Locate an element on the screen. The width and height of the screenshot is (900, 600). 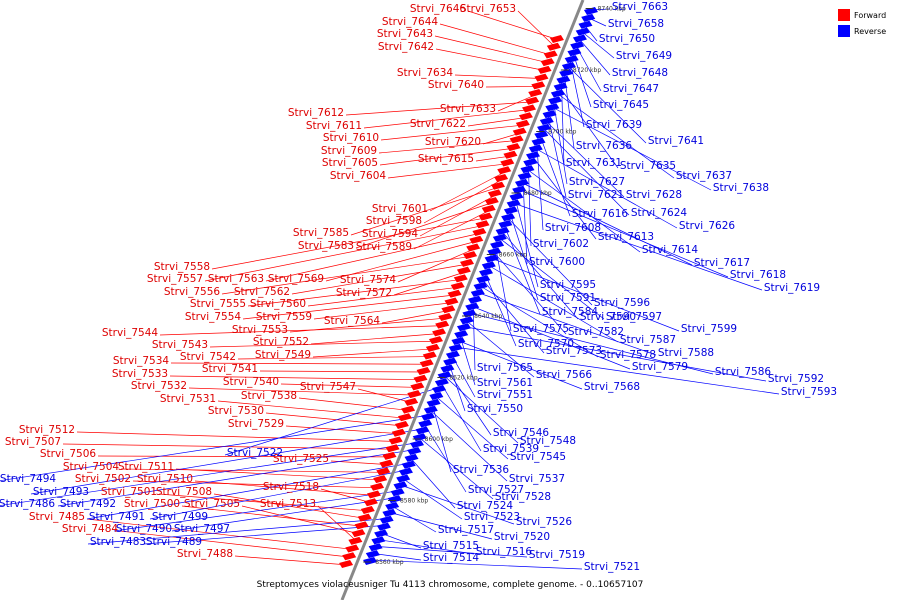
forward-gene-label: Strvi_7484 is located at coordinates (90, 529).